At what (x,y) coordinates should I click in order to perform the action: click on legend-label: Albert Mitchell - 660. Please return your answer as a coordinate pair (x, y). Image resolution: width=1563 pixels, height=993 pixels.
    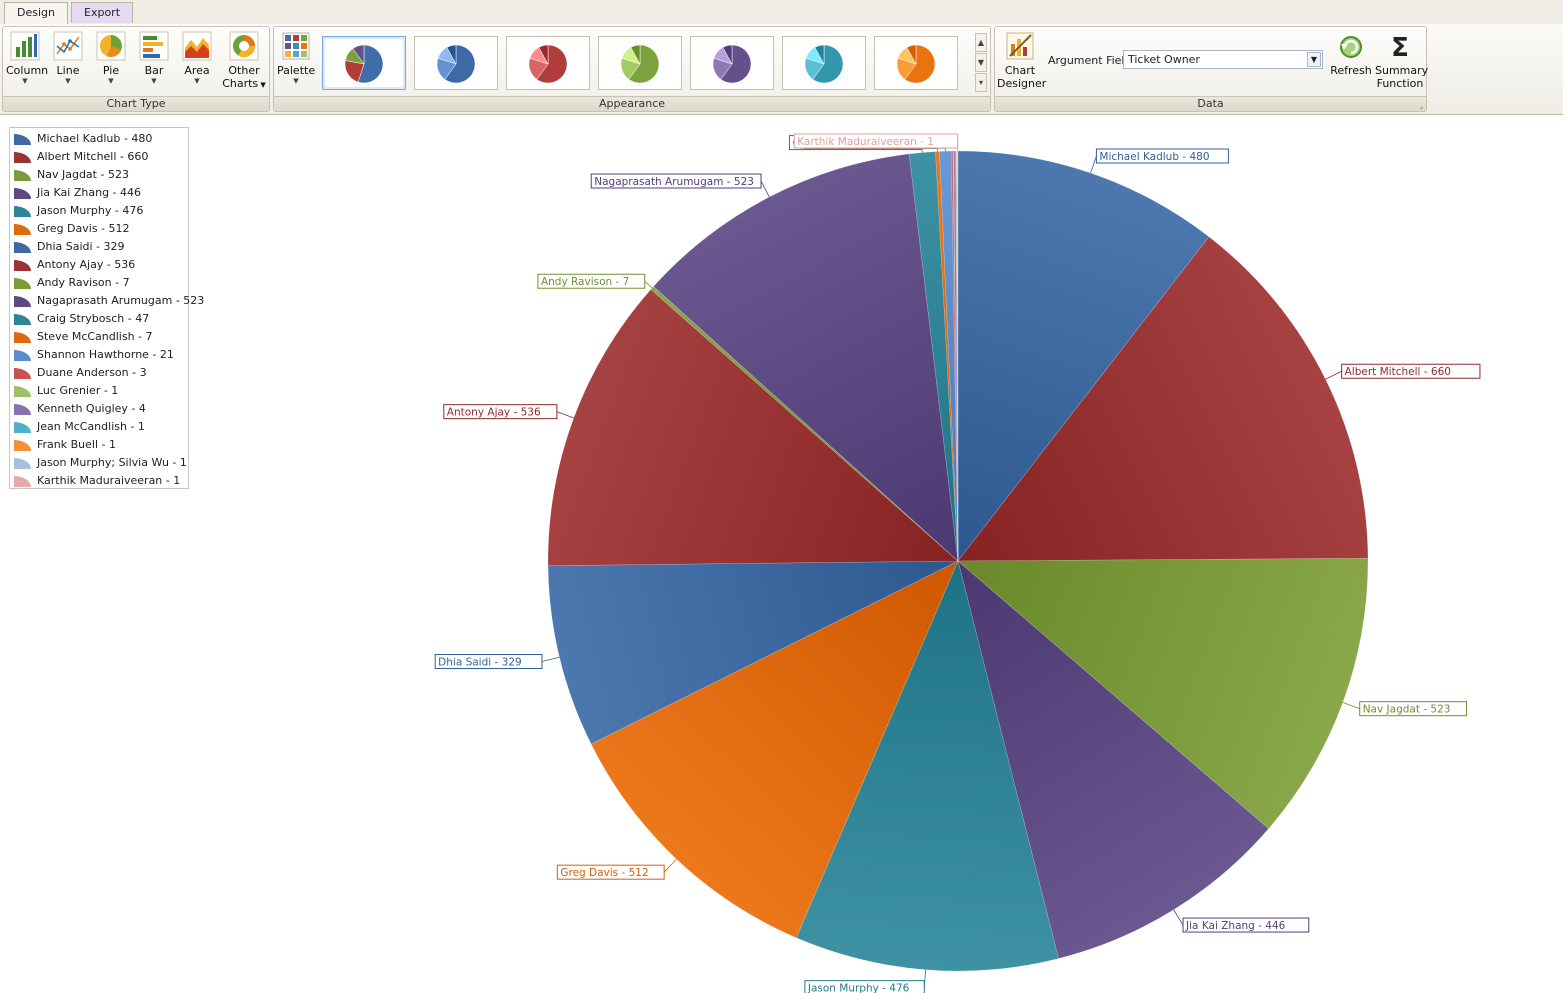
    Looking at the image, I should click on (93, 156).